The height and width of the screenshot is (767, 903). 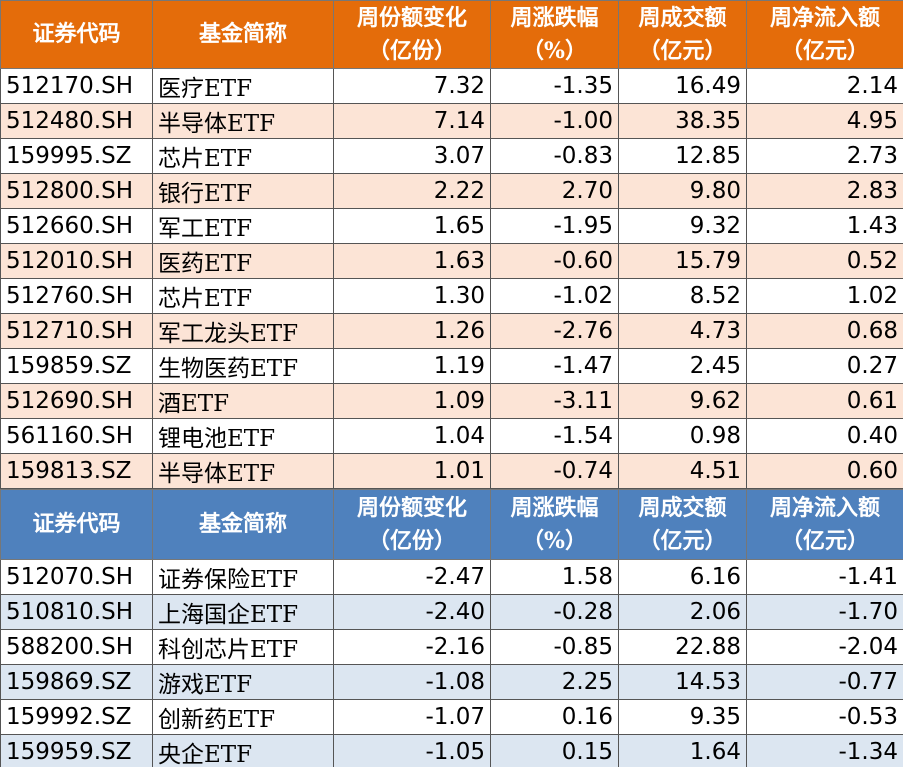 I want to click on table-cell: -2.47, so click(x=412, y=577).